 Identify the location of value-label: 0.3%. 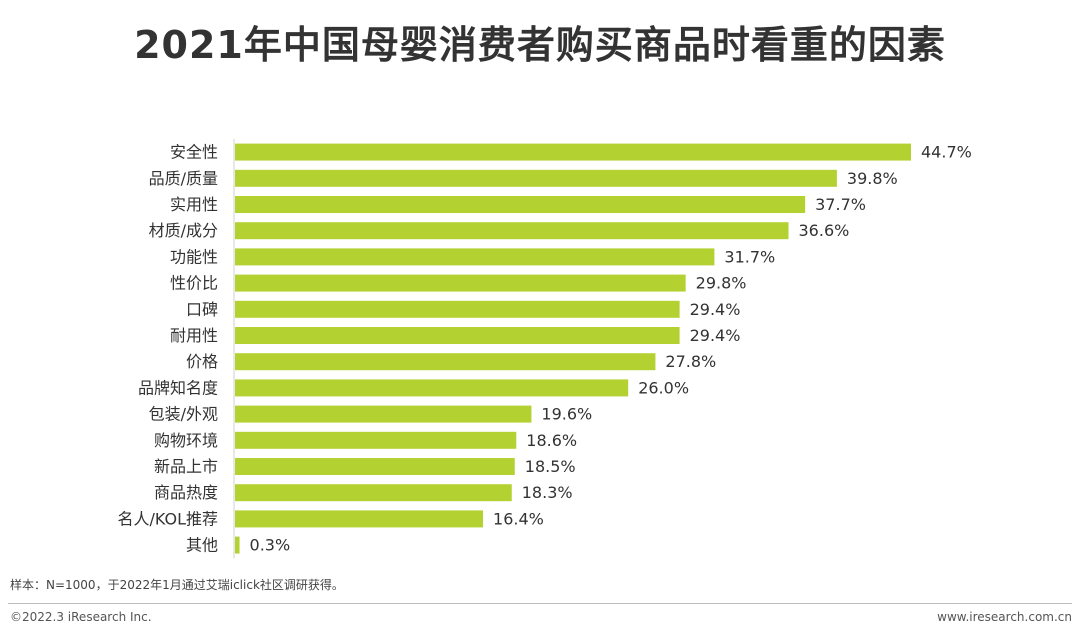
(270, 545).